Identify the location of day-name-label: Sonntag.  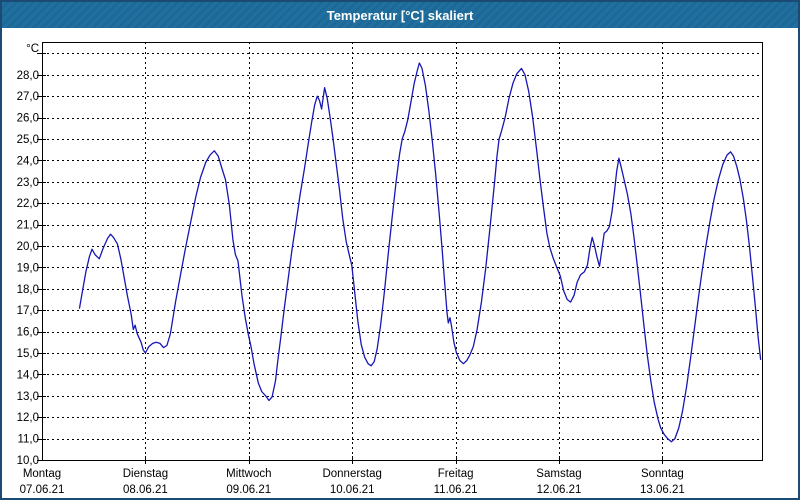
(662, 474).